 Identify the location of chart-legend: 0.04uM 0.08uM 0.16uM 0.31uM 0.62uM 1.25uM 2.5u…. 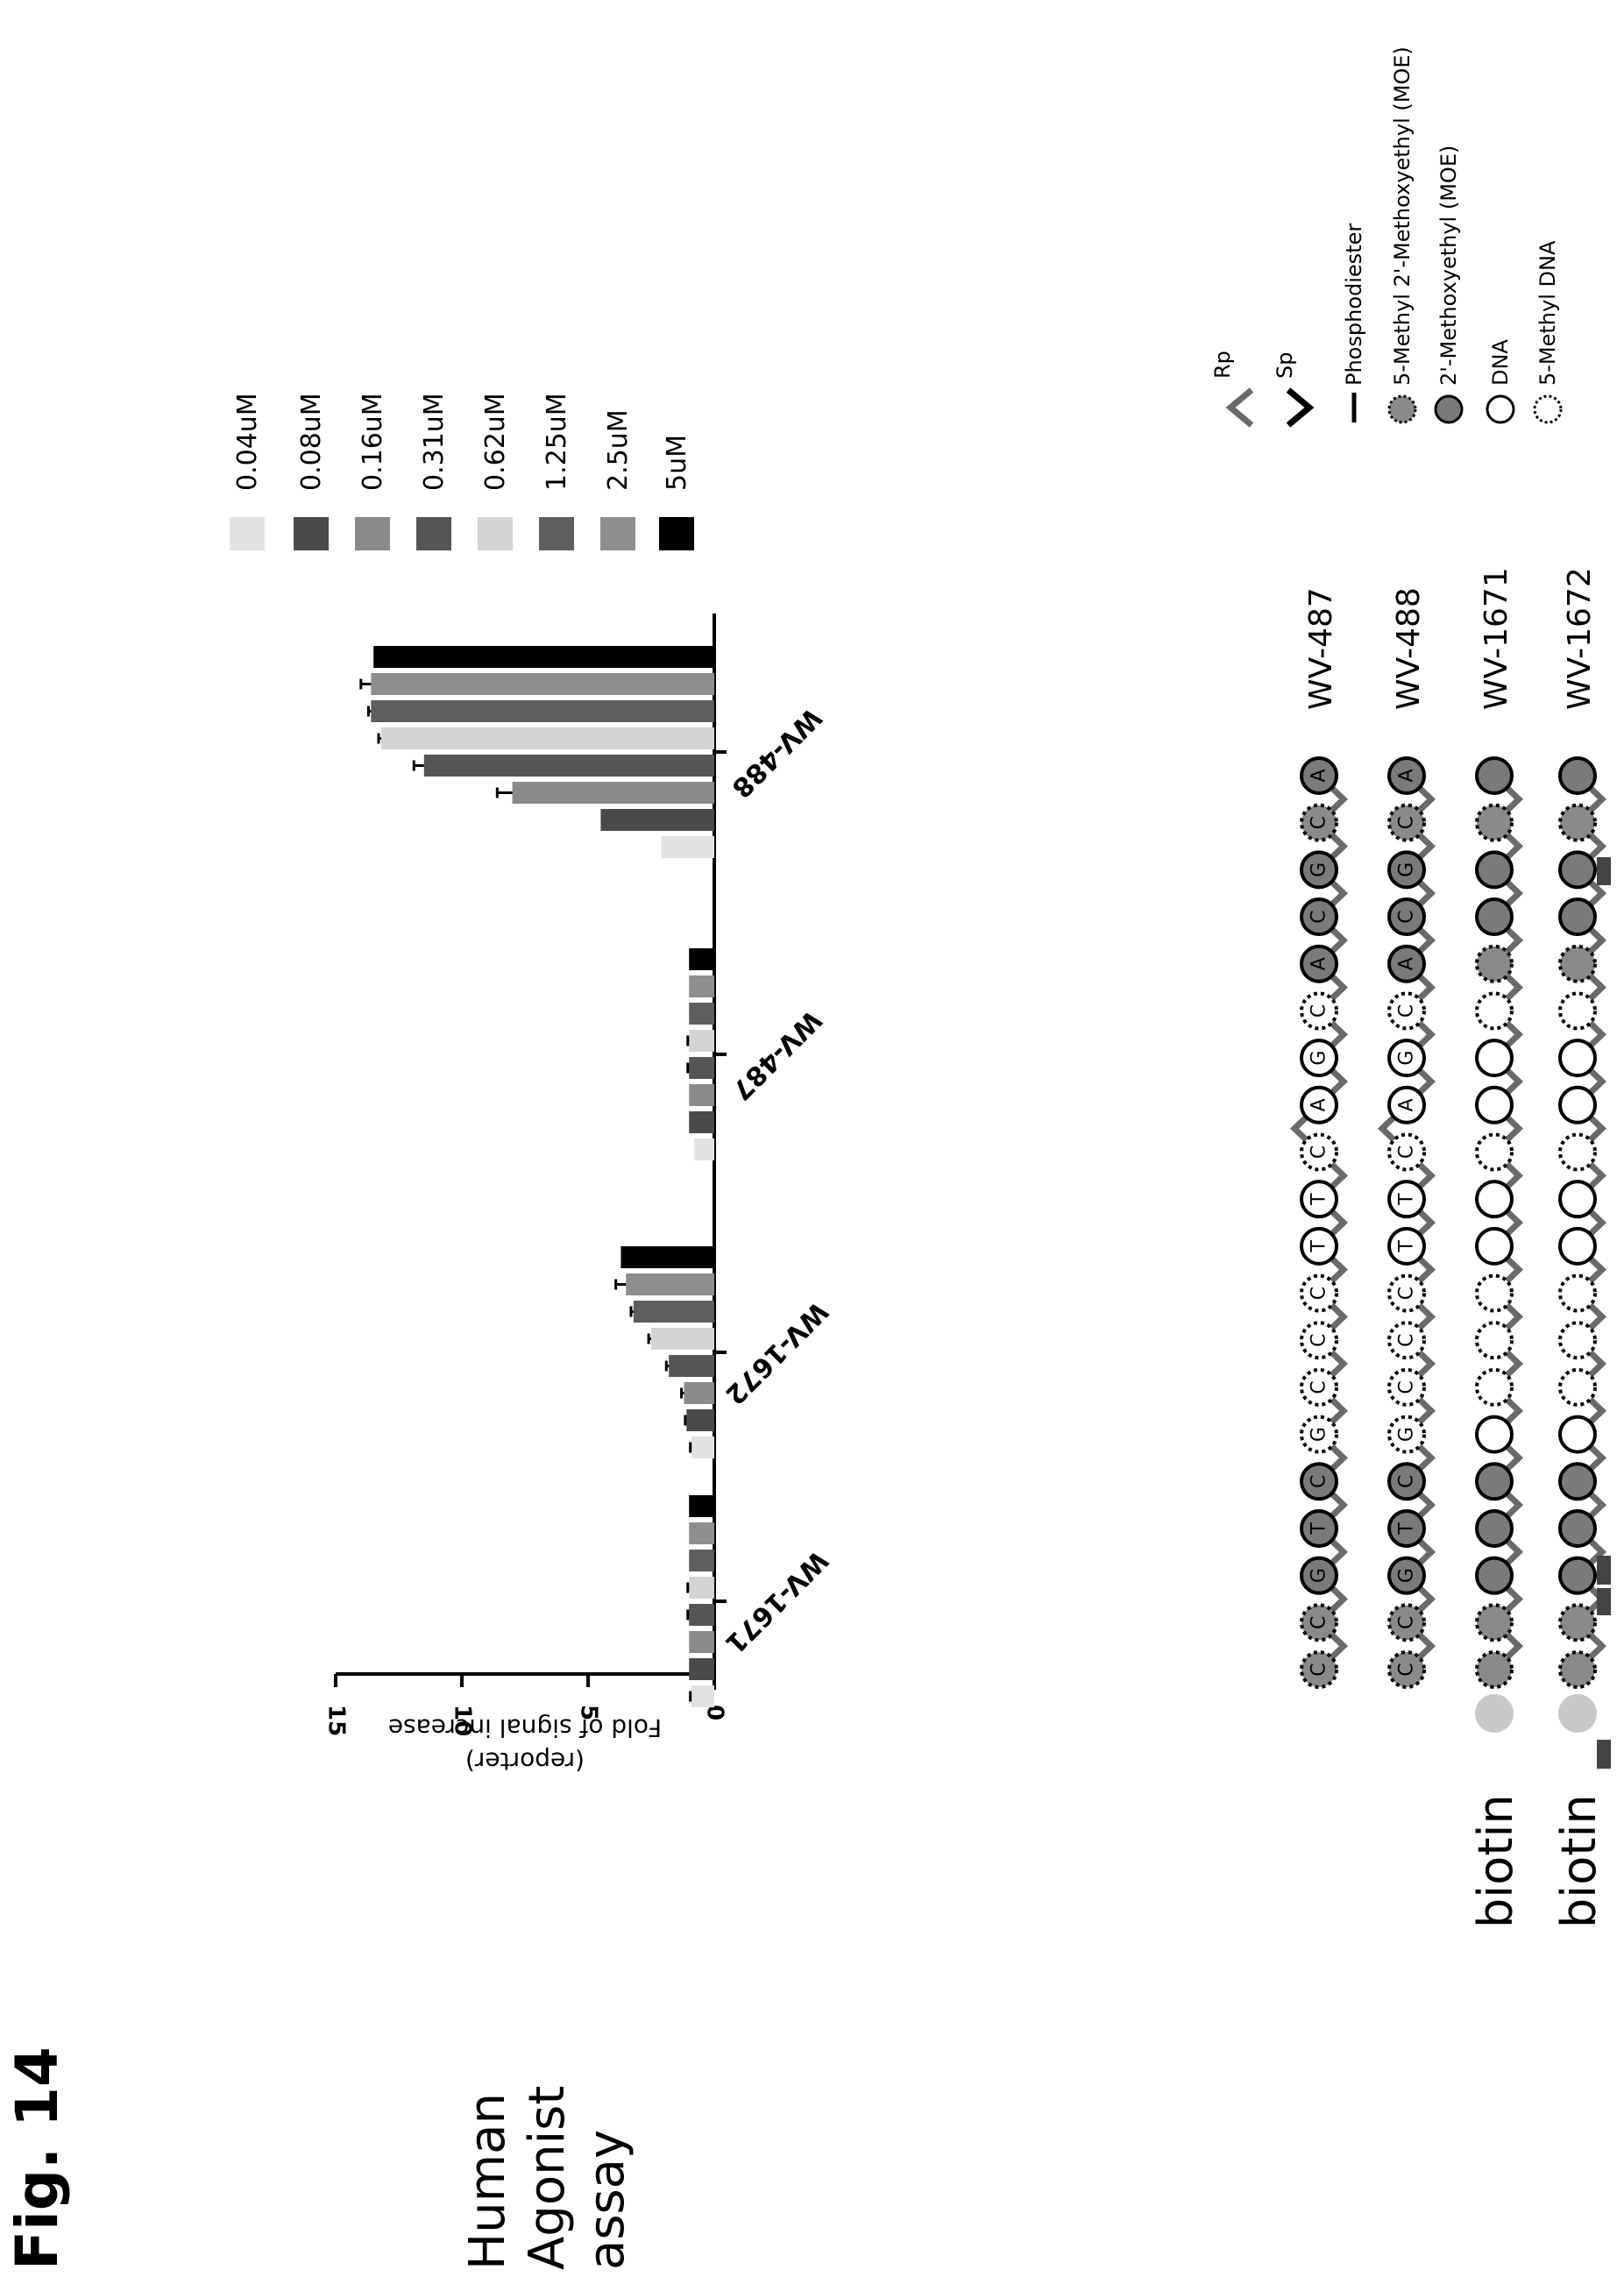
(462, 472).